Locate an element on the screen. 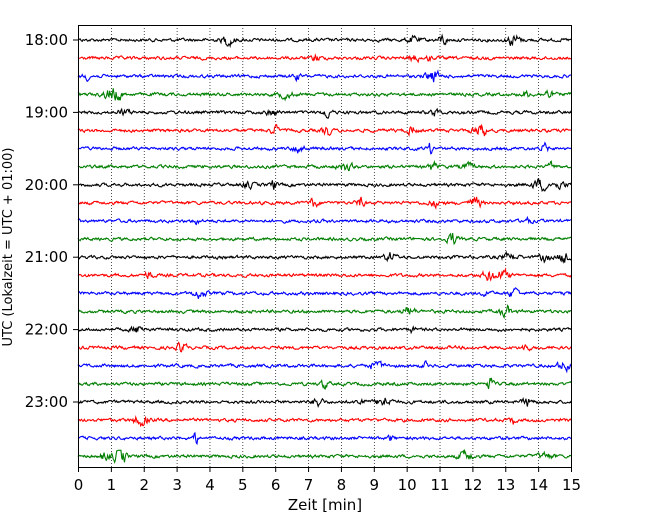 This screenshot has width=650, height=520. x-tick-label: 13 is located at coordinates (505, 485).